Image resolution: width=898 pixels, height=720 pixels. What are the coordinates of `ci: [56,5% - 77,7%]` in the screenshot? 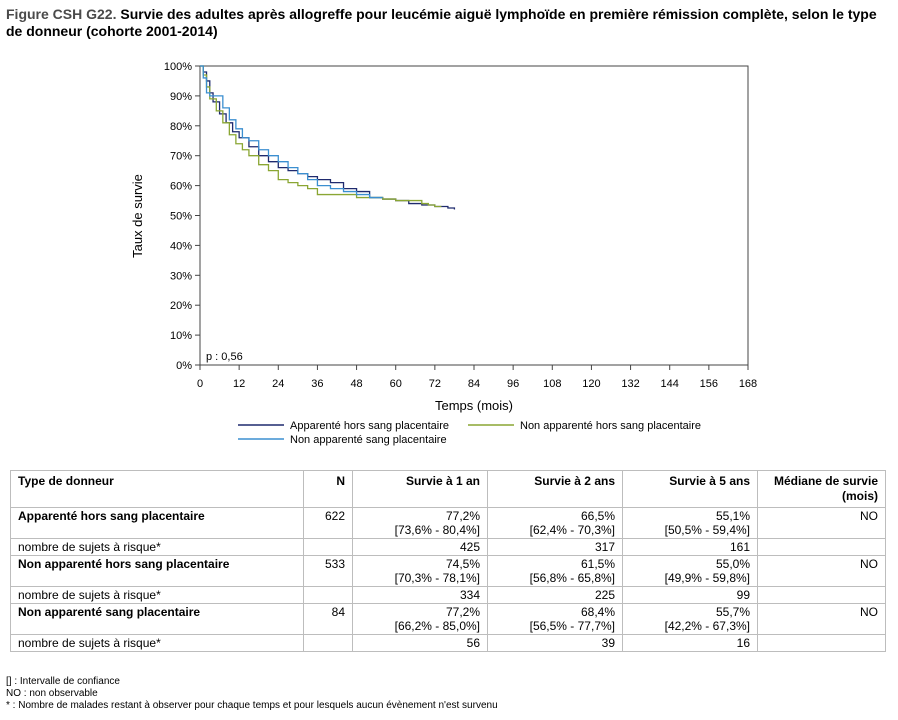 It's located at (572, 626).